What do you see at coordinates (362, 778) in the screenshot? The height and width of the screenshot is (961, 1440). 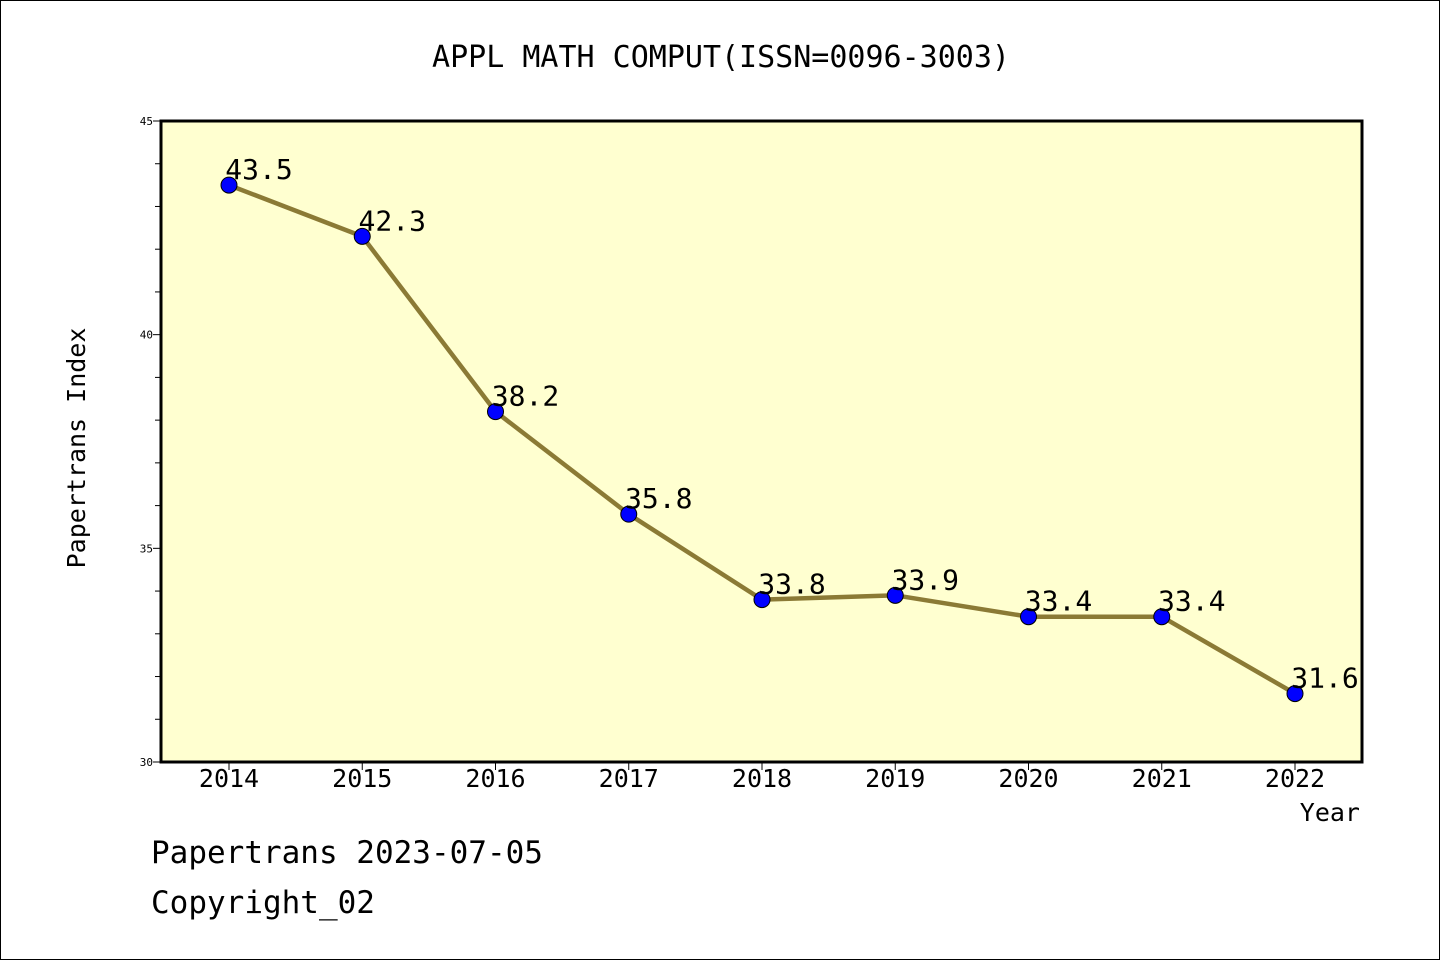 I see `x-tick-label: 2015` at bounding box center [362, 778].